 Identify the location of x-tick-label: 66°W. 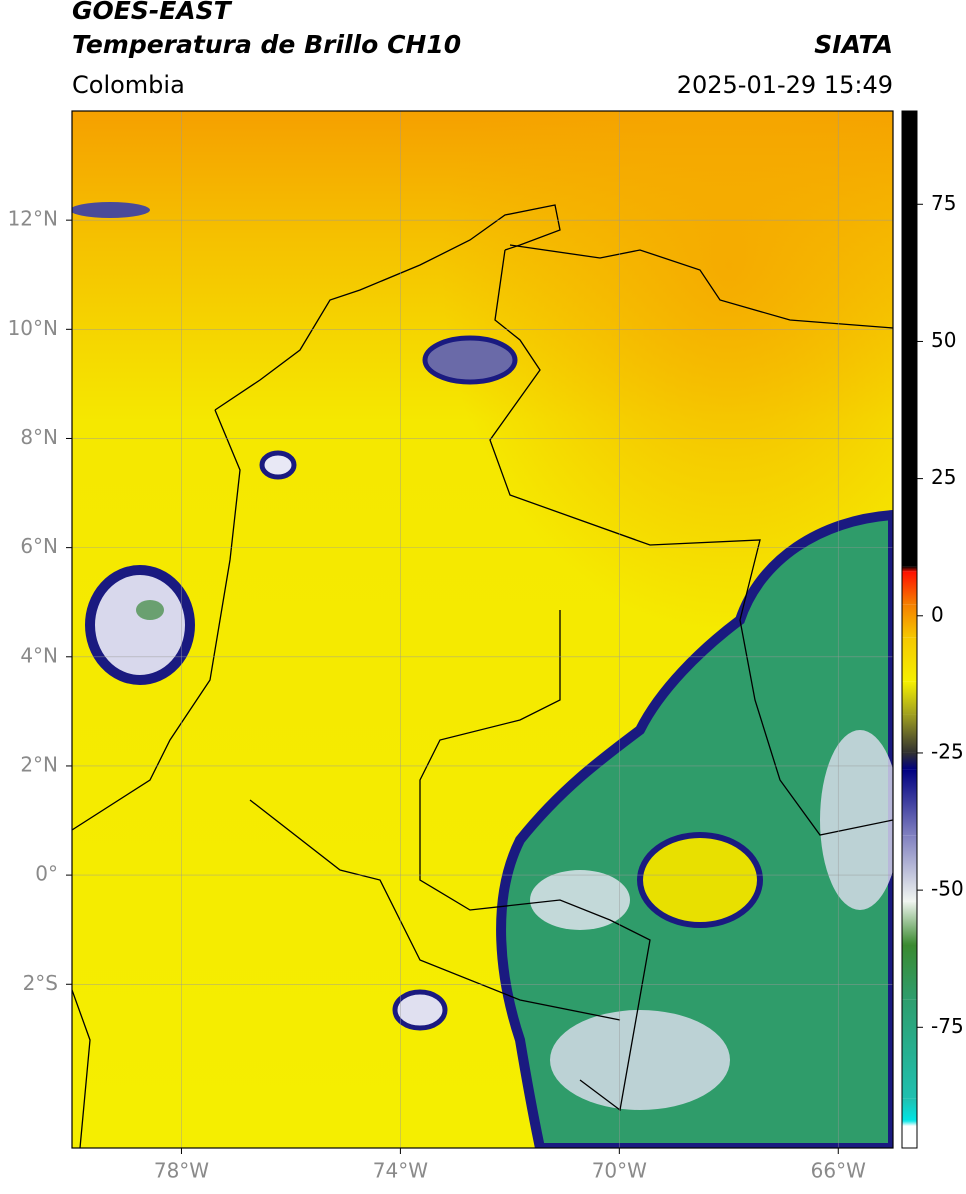
(838, 1171).